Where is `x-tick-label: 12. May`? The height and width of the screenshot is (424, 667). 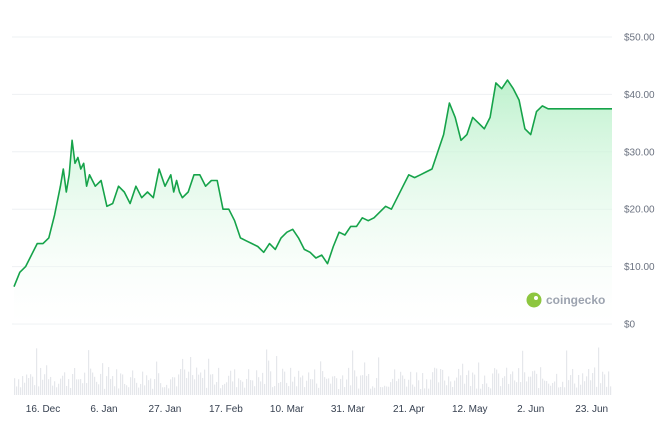
x-tick-label: 12. May is located at coordinates (470, 409).